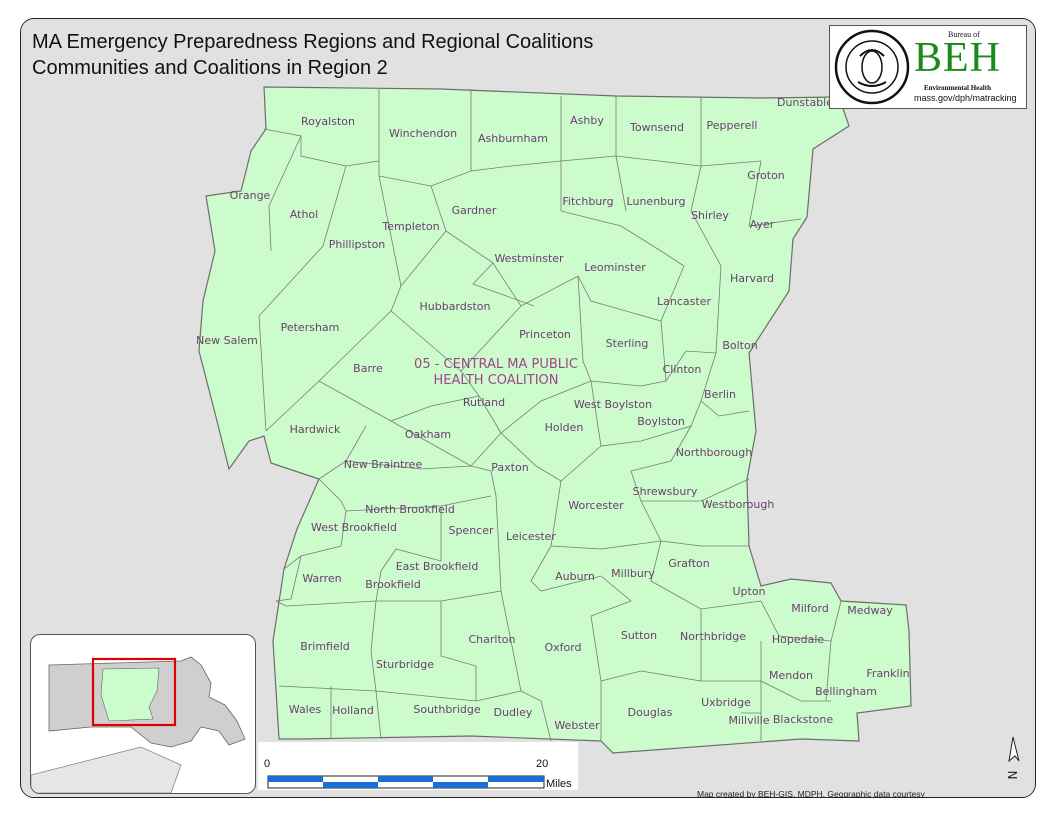 The image size is (1056, 816). What do you see at coordinates (437, 566) in the screenshot?
I see `town-label-east-brookfield: East Brookfield` at bounding box center [437, 566].